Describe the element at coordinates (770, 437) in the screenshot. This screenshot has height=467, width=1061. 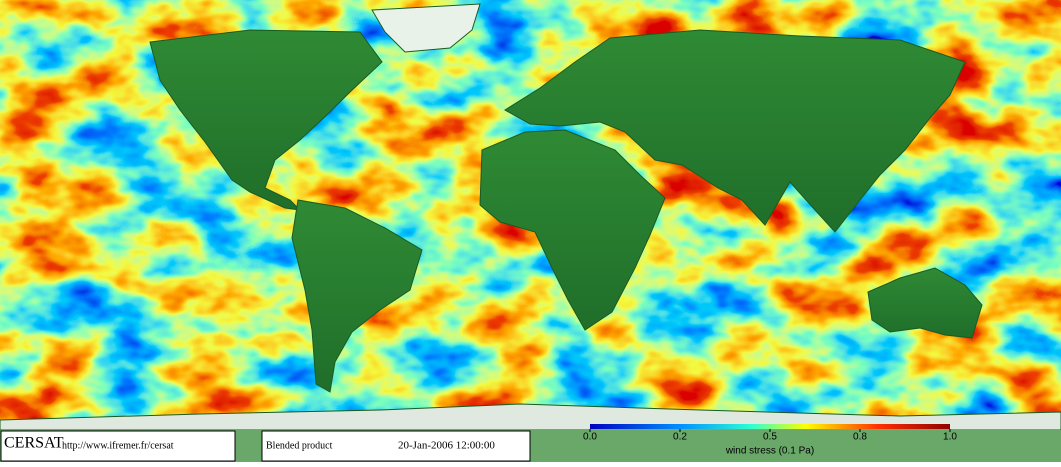
I see `colorbar-tick-label: 0.5` at that location.